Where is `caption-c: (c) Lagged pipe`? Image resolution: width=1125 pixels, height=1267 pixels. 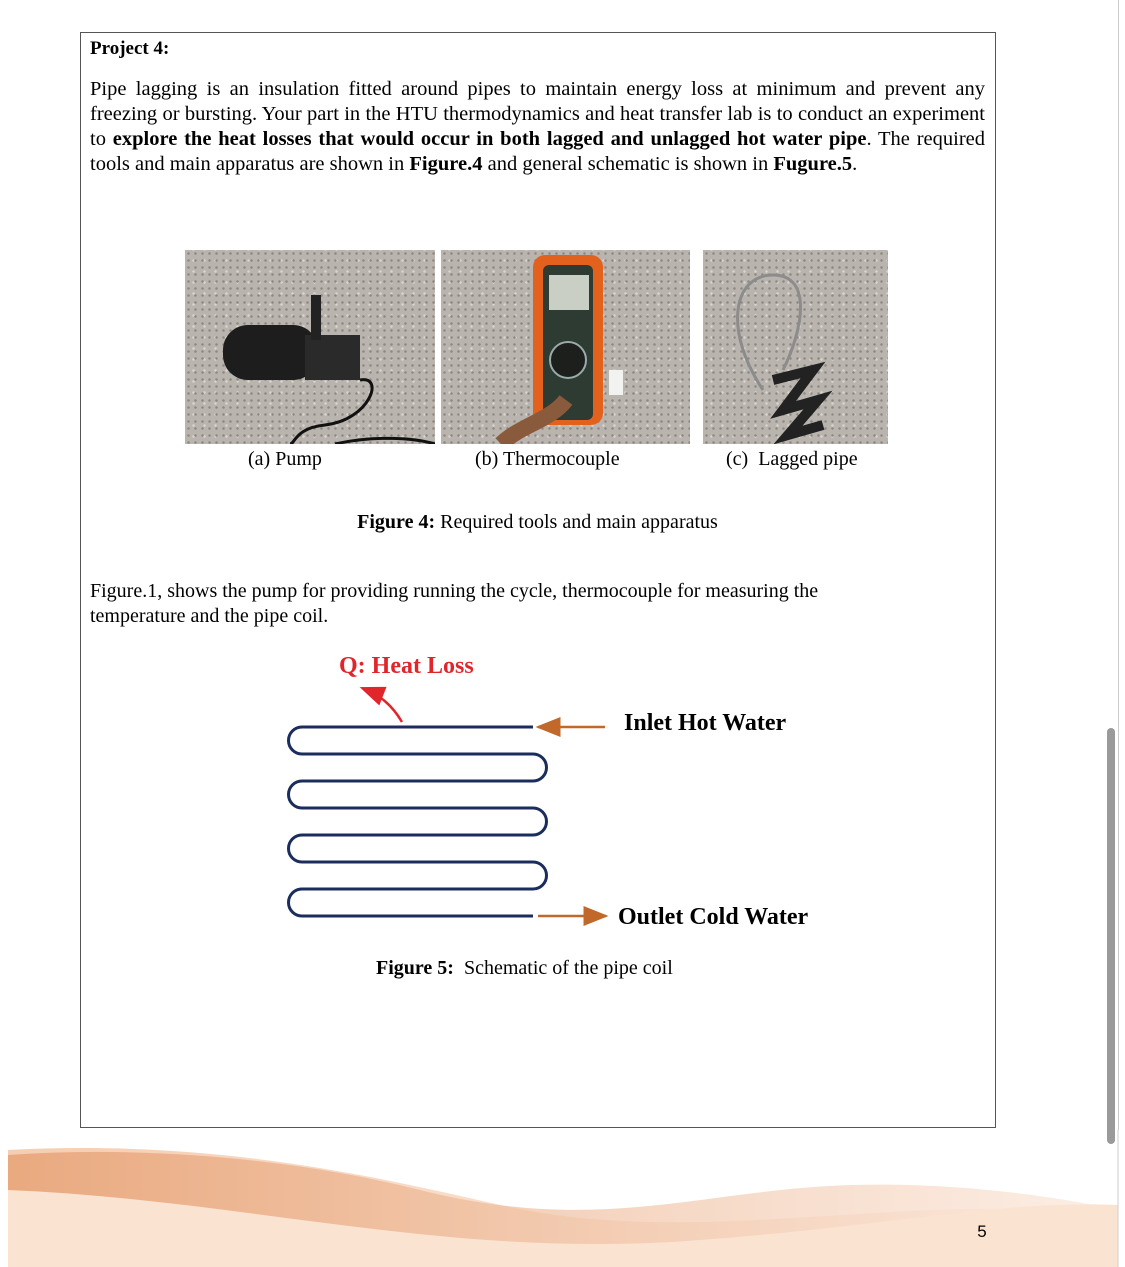
caption-c: (c) Lagged pipe is located at coordinates (792, 459).